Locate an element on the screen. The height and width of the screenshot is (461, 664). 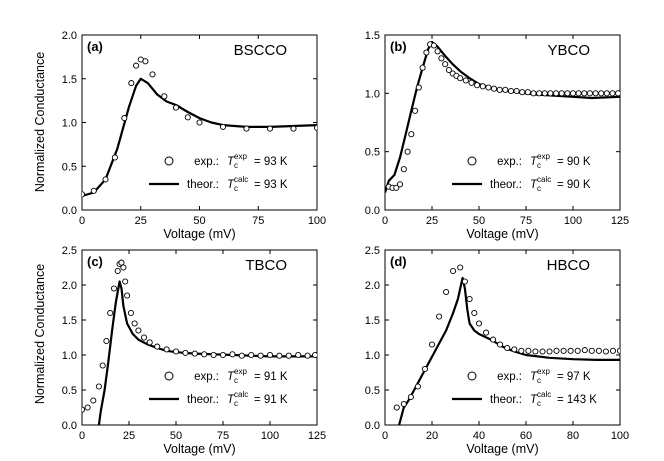
series-group is located at coordinates (199, 342).